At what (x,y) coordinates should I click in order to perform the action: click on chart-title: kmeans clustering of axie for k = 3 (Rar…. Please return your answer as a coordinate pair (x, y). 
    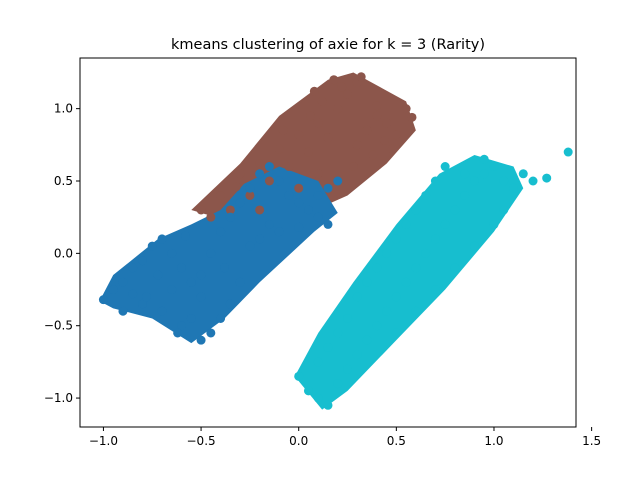
    Looking at the image, I should click on (328, 45).